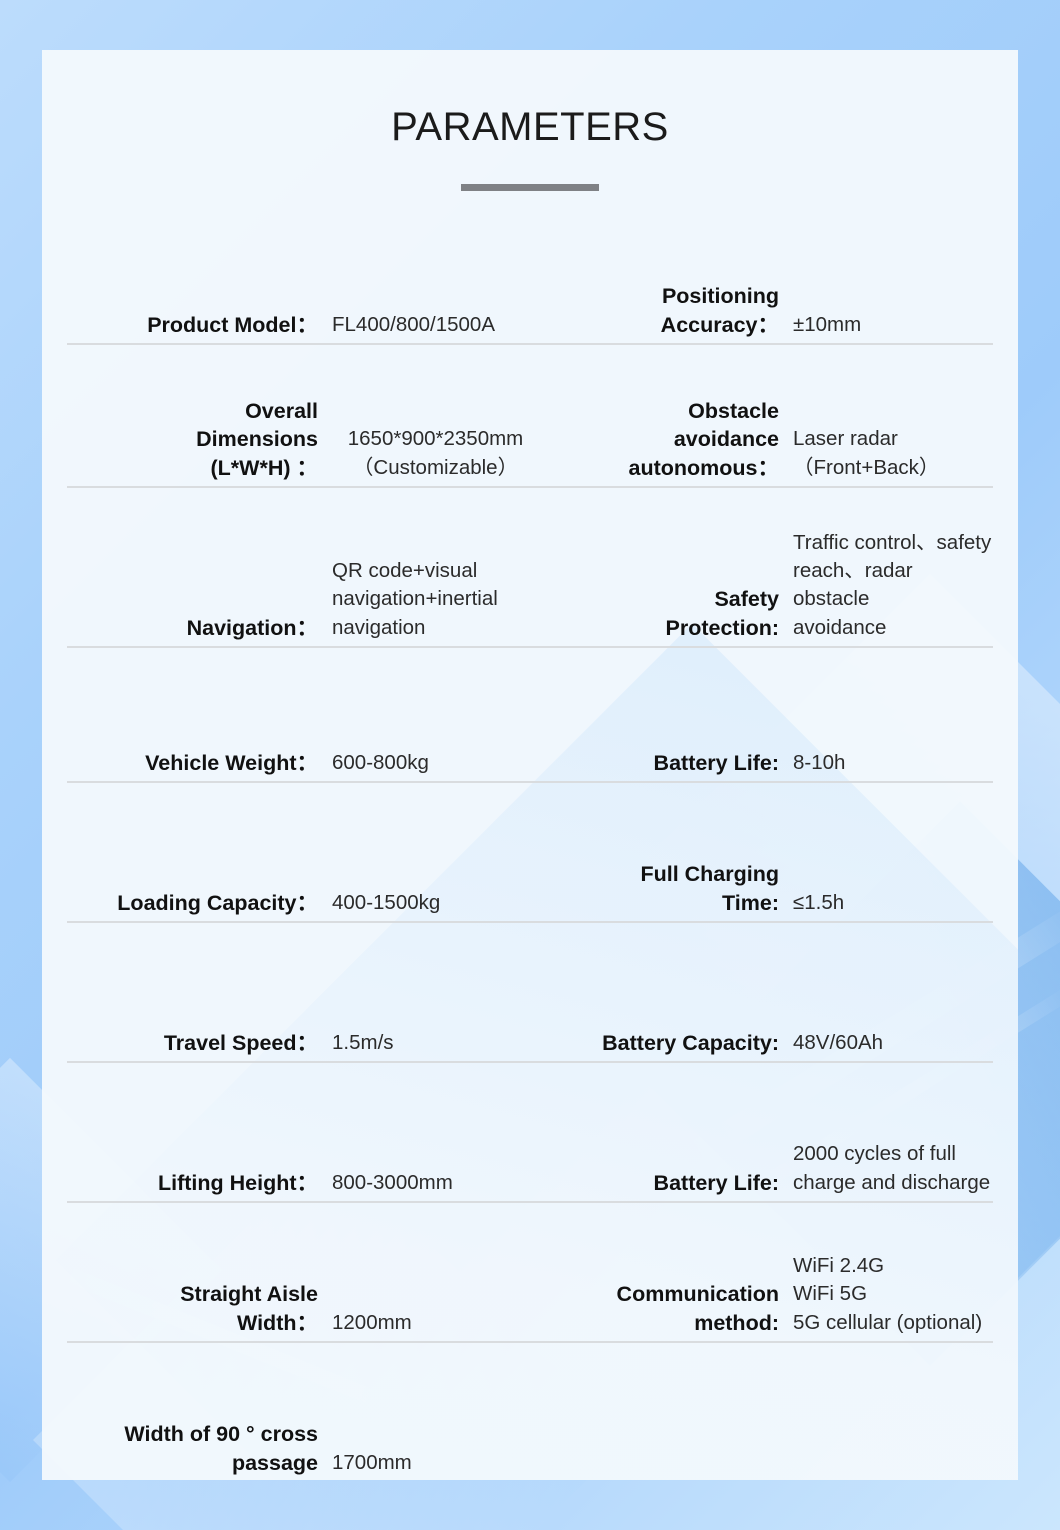 The height and width of the screenshot is (1530, 1060). What do you see at coordinates (719, 310) in the screenshot?
I see `spec-label: Positioning Accuracy：` at bounding box center [719, 310].